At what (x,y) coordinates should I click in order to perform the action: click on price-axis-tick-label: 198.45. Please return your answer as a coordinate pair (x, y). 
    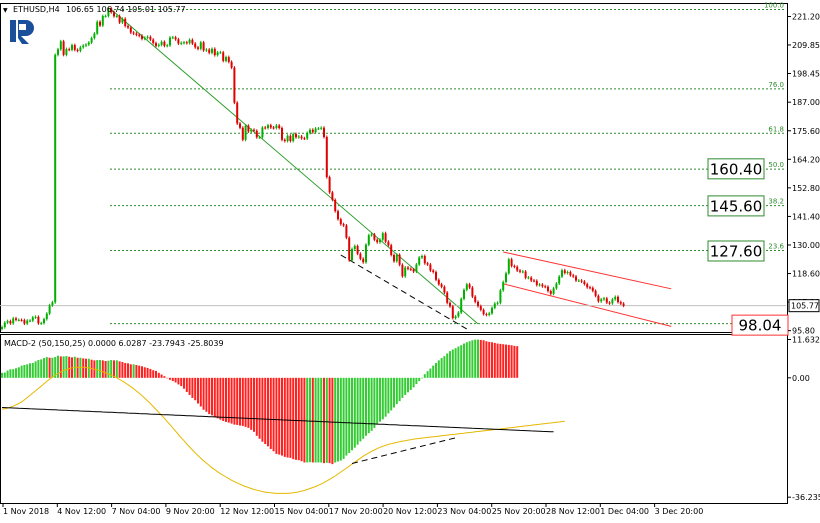
    Looking at the image, I should click on (806, 74).